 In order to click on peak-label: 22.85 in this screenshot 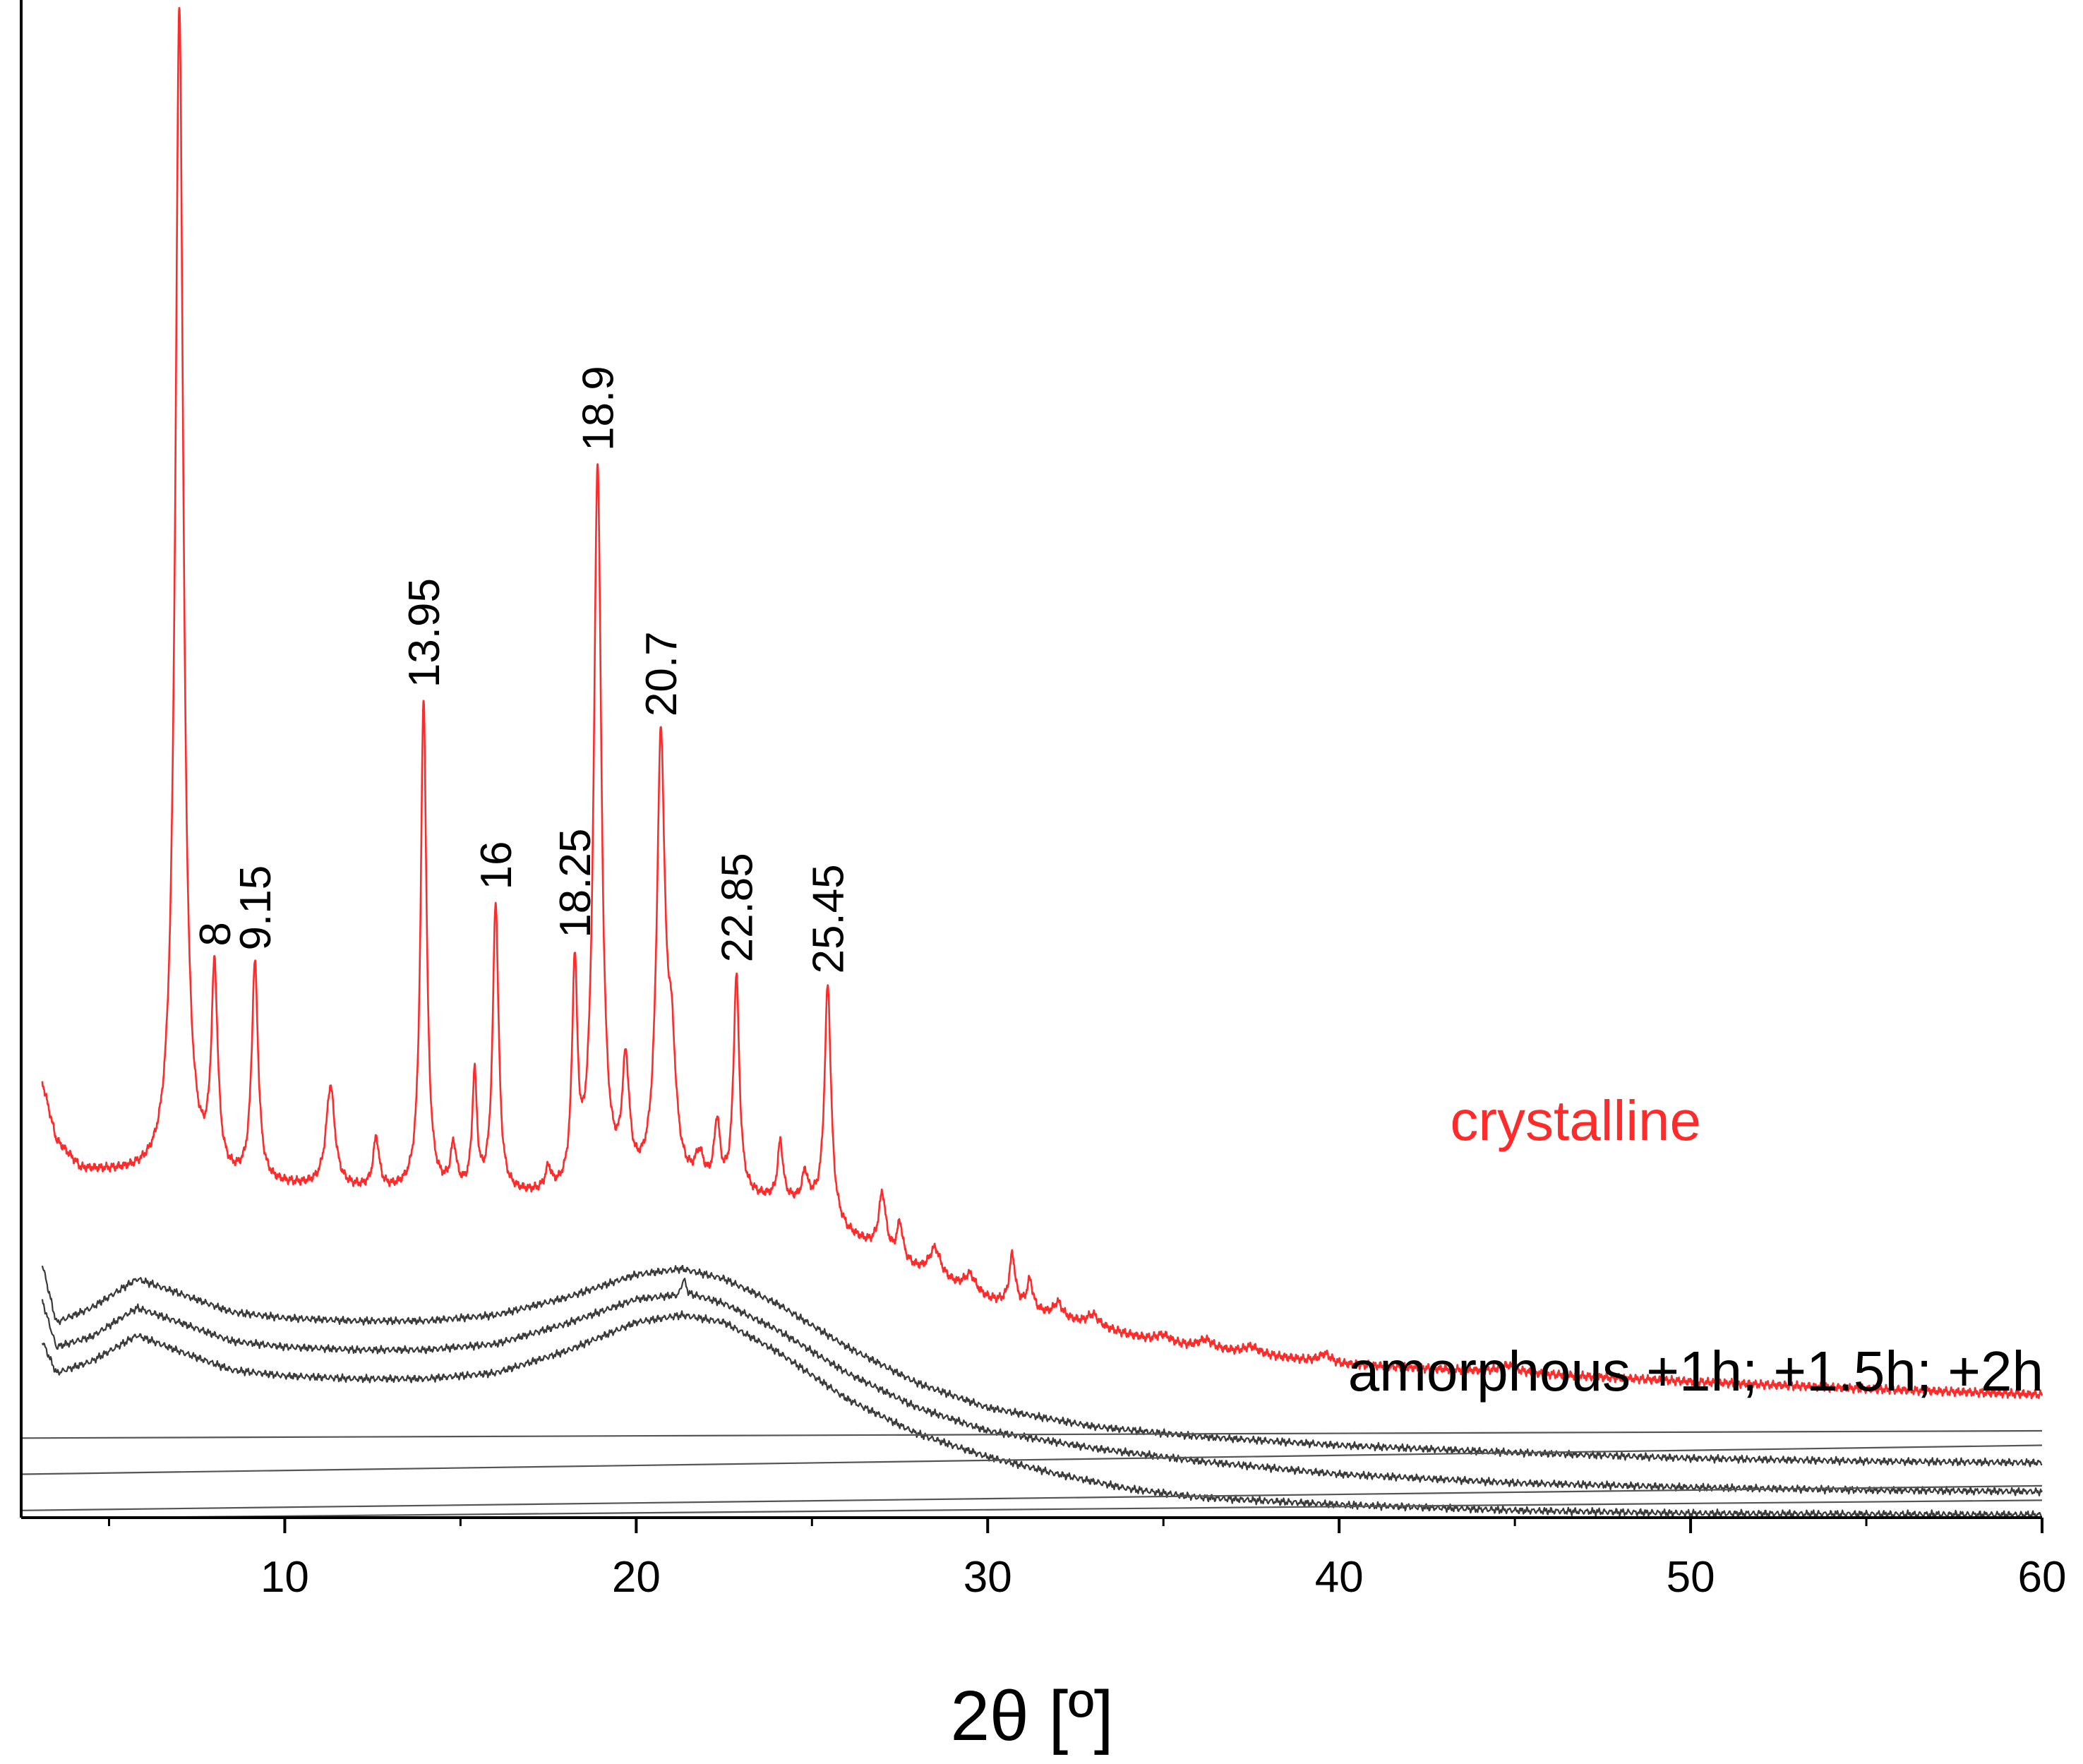, I will do `click(738, 908)`.